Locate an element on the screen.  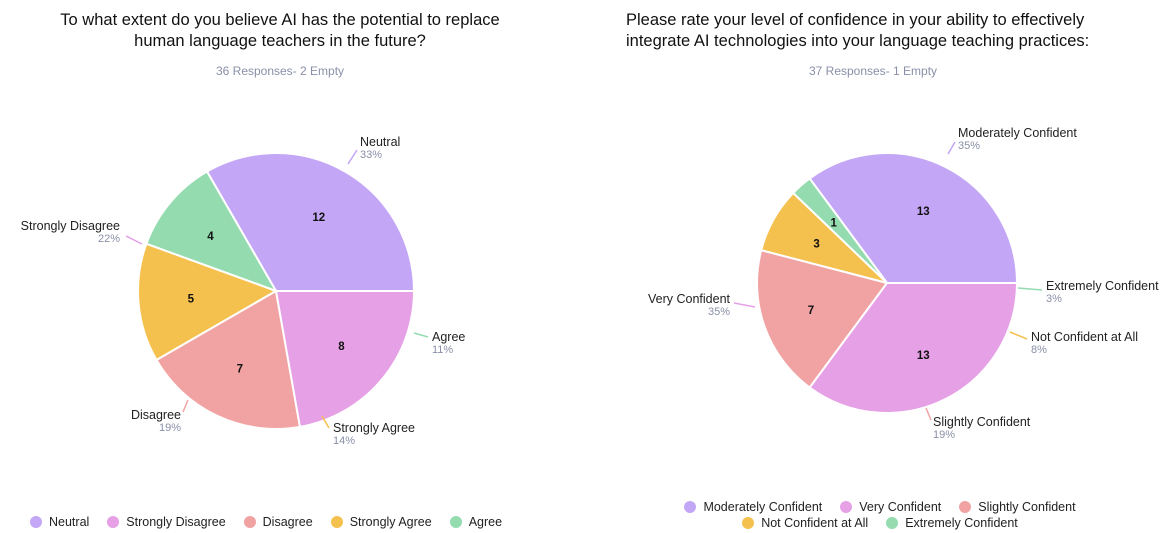
legend-item-strongly-disagree: Strongly Disagree is located at coordinates (166, 522).